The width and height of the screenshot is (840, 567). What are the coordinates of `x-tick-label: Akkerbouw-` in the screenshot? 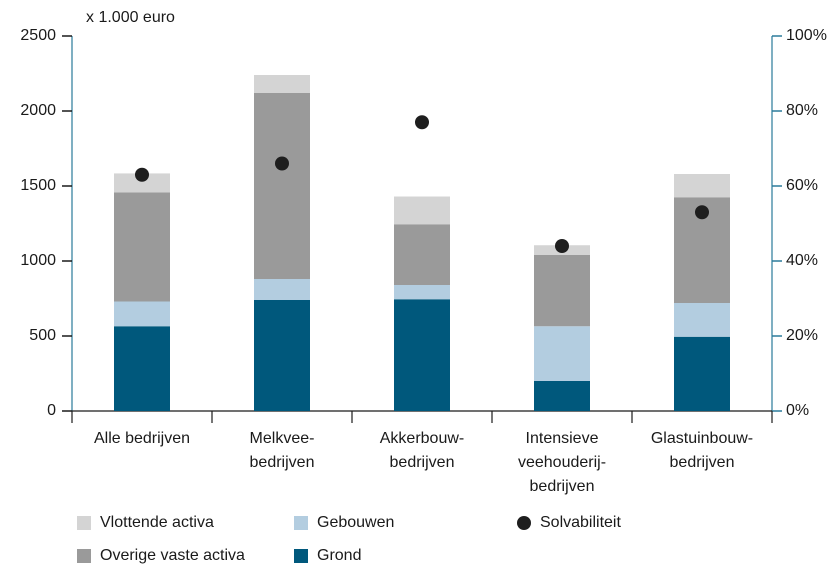 It's located at (422, 438).